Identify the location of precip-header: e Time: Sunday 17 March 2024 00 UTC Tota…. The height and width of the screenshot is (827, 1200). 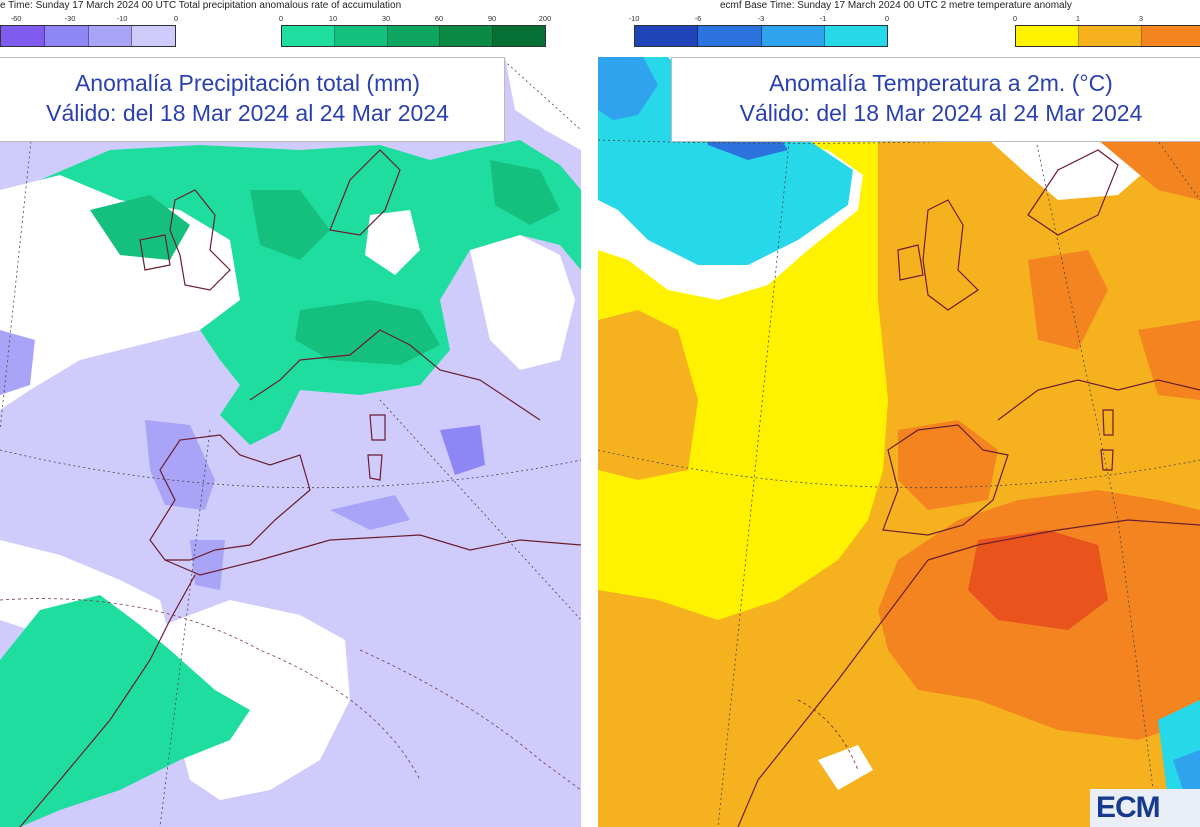
(201, 5).